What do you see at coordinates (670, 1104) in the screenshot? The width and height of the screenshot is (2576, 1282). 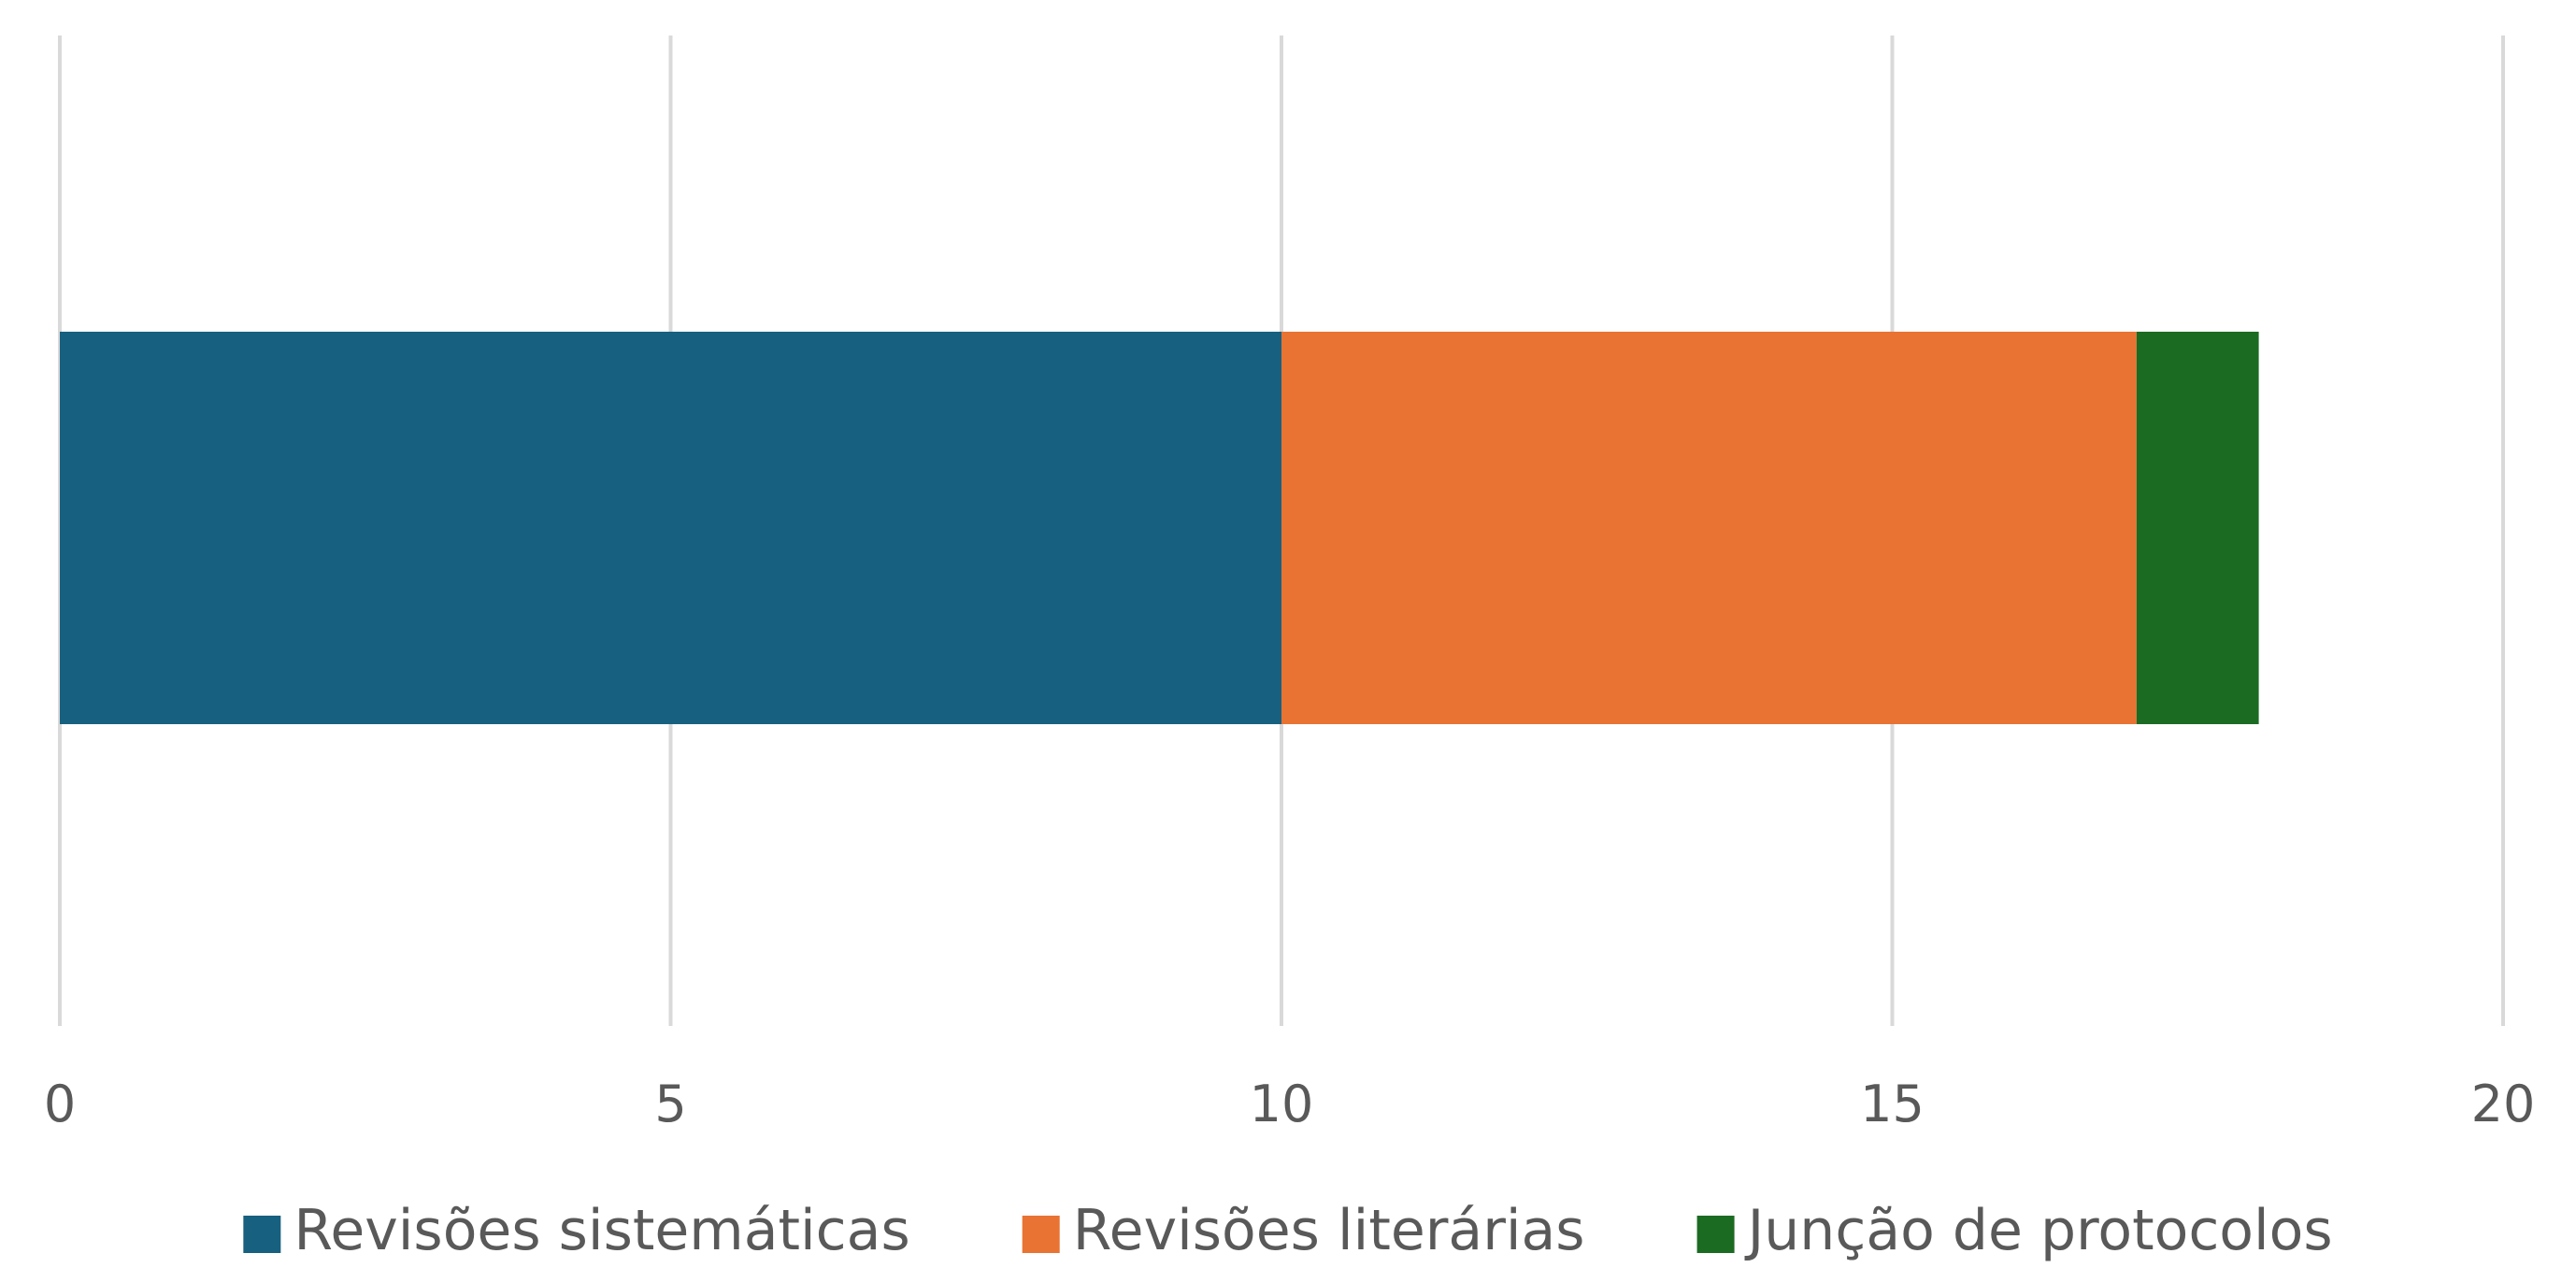 I see `x-tick-label: 5` at bounding box center [670, 1104].